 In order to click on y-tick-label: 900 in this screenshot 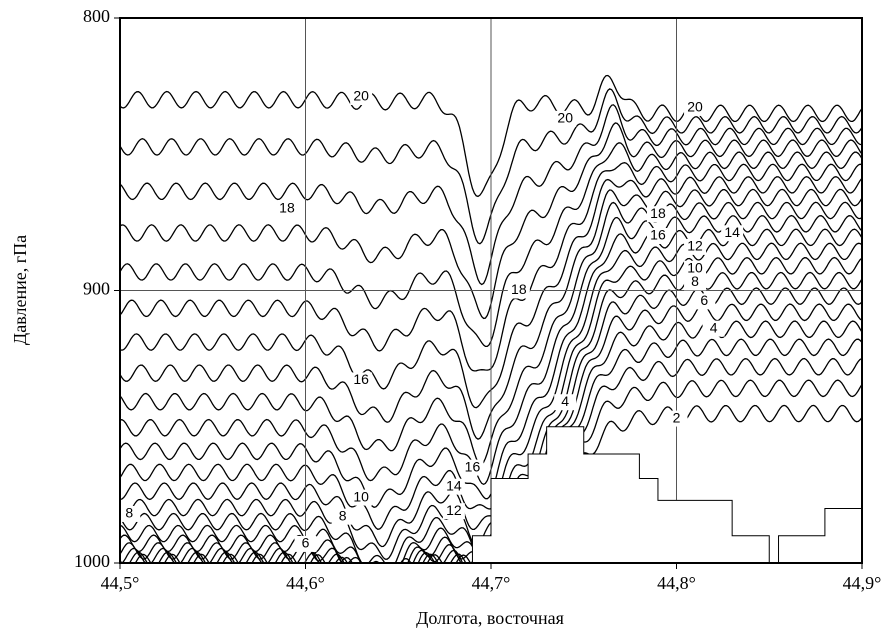, I will do `click(96, 289)`.